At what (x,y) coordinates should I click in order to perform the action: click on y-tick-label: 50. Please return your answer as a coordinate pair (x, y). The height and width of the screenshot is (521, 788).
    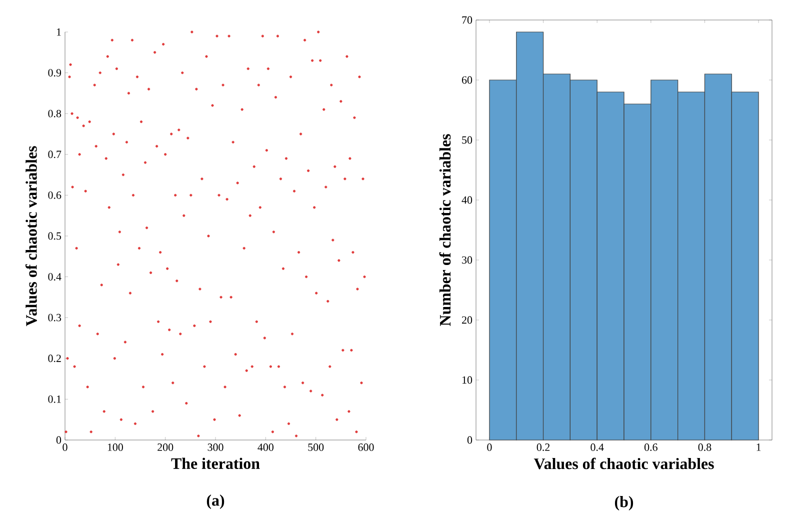
    Looking at the image, I should click on (467, 140).